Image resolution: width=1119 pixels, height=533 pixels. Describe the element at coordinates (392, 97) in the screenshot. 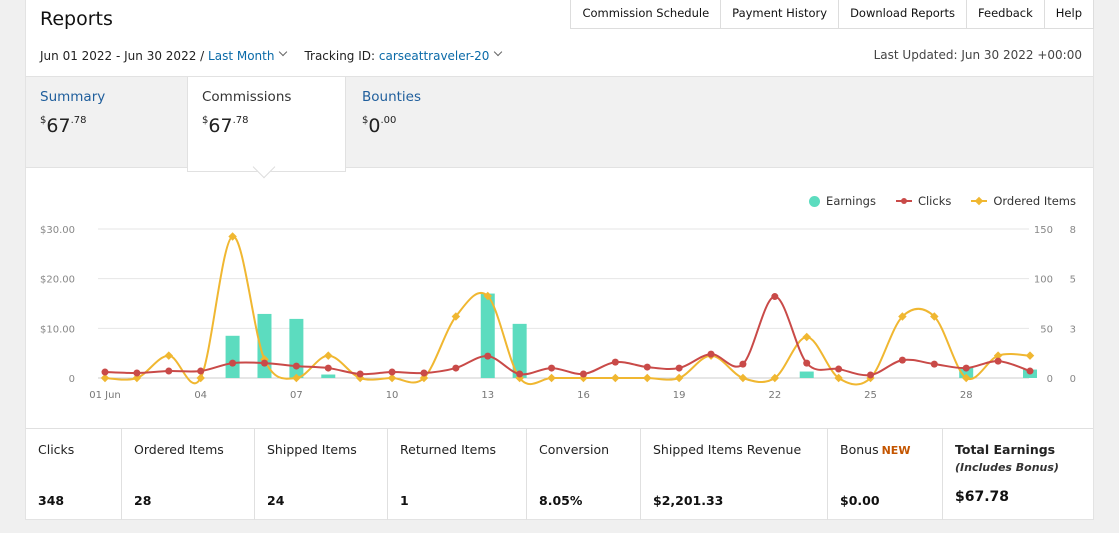

I see `tab-label: Bounties` at that location.